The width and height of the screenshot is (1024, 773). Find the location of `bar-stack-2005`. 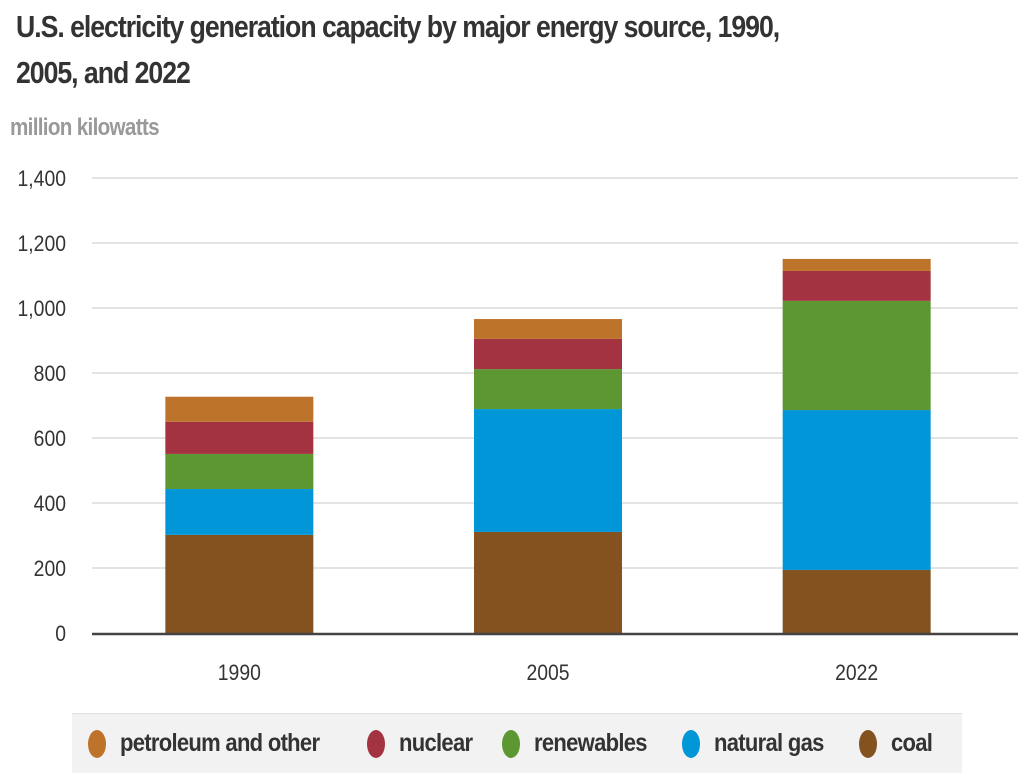

bar-stack-2005 is located at coordinates (548, 476).